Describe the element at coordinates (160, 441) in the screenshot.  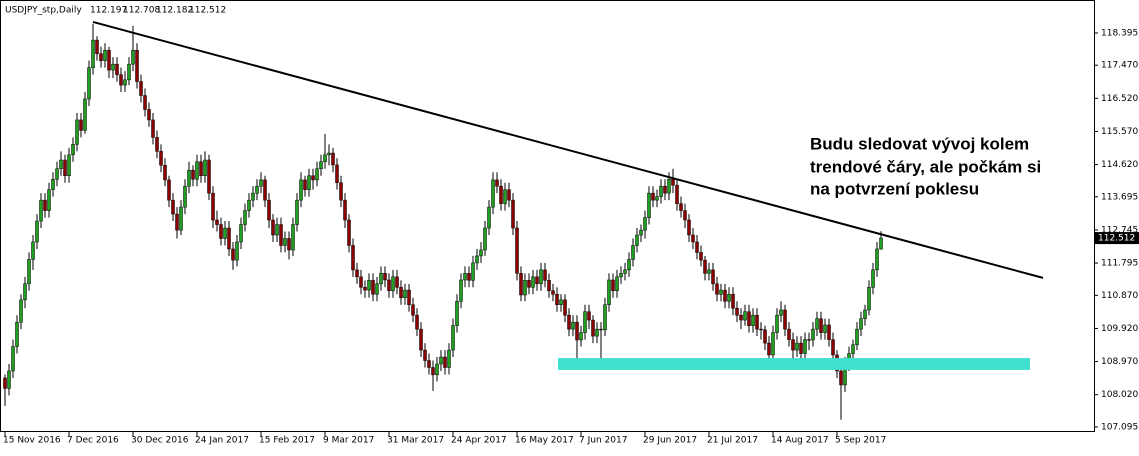
I see `x-tick-label: 30 Dec 2016` at that location.